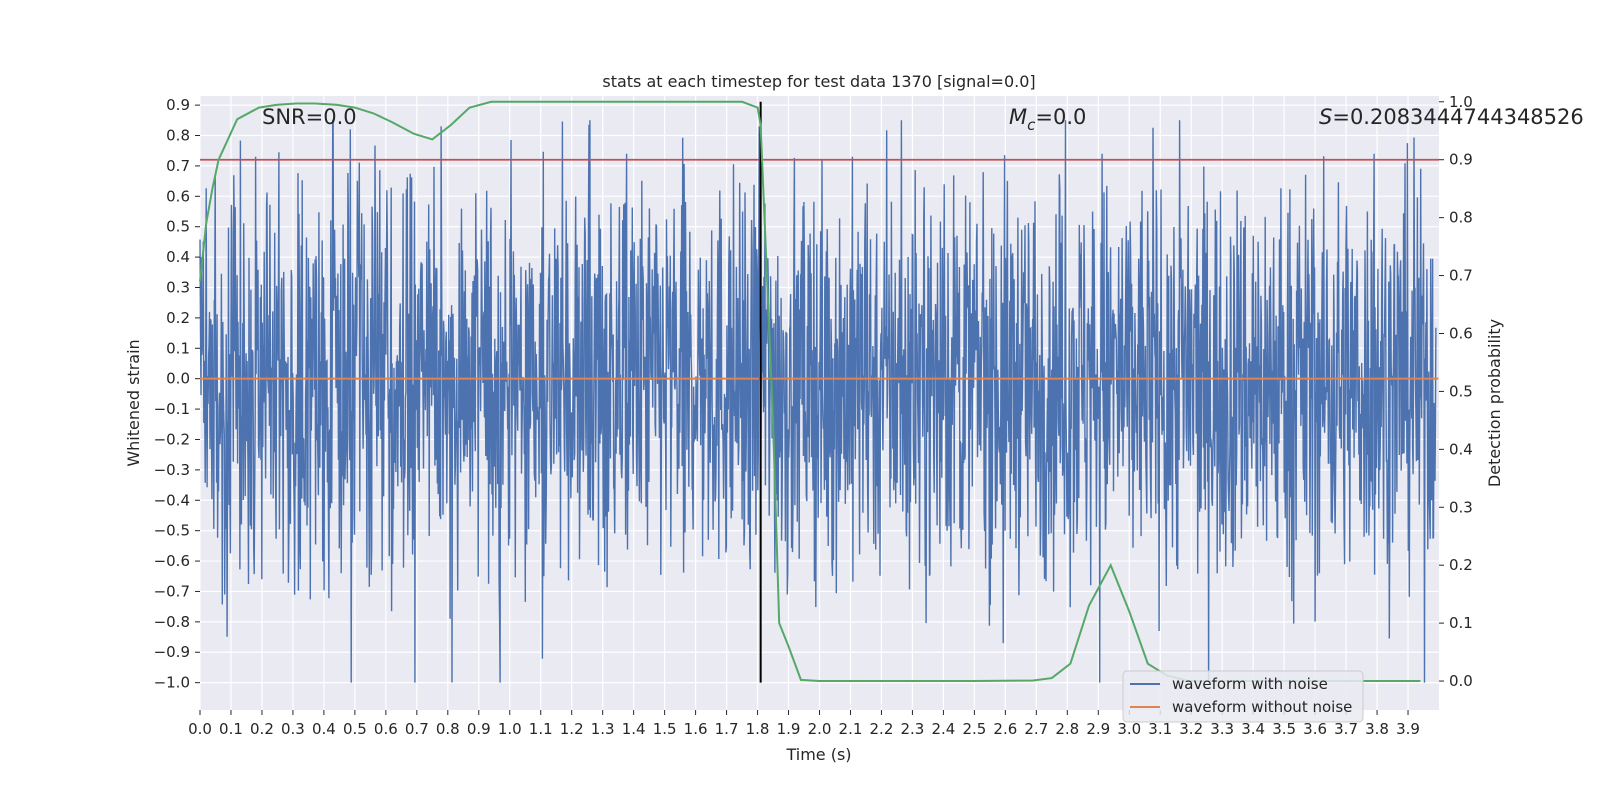 The height and width of the screenshot is (800, 1600). Describe the element at coordinates (1408, 729) in the screenshot. I see `x-tick-label: 3.9` at that location.